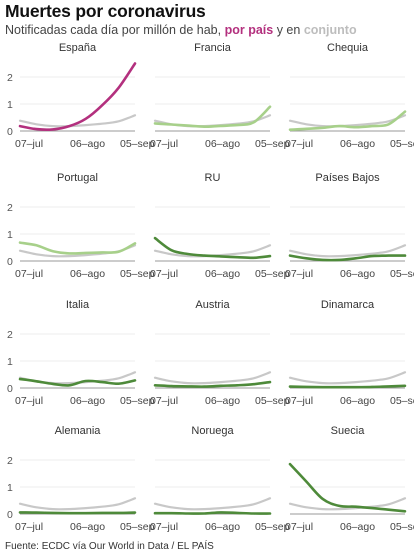 This screenshot has height=557, width=414. Describe the element at coordinates (212, 513) in the screenshot. I see `country-line-noruega` at that location.